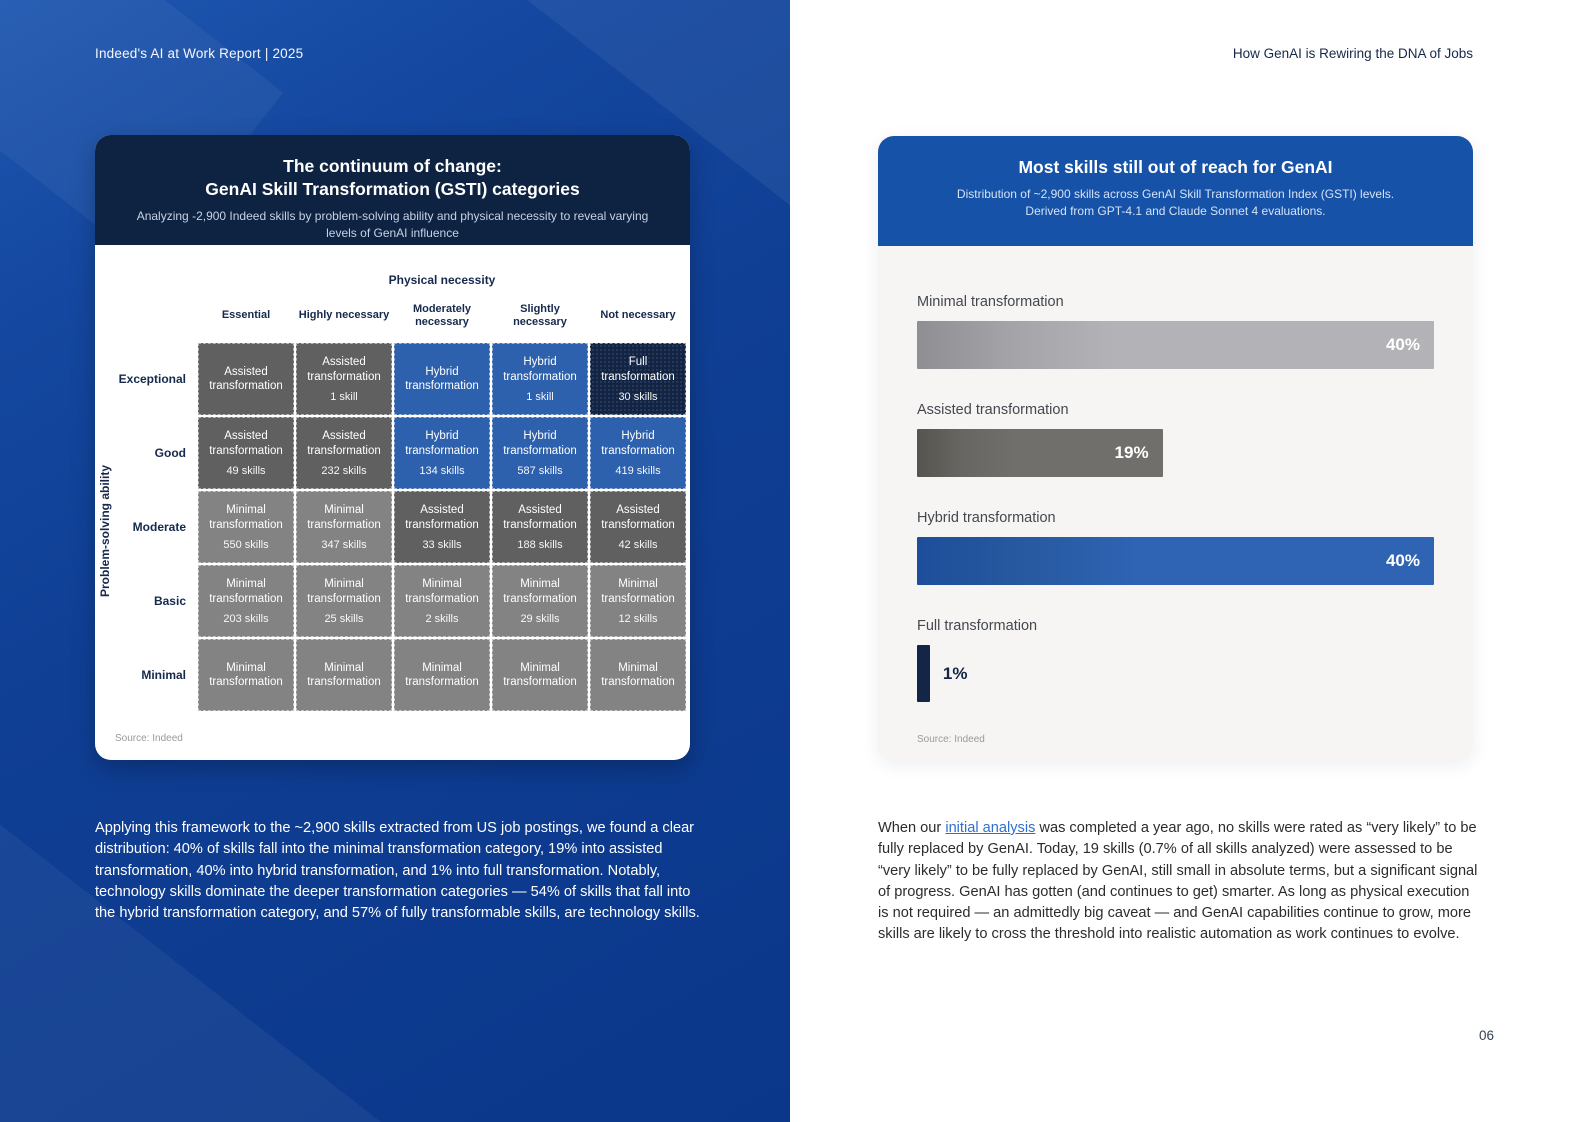  I want to click on matrix-cell: Assisted transformation 42 skills, so click(638, 527).